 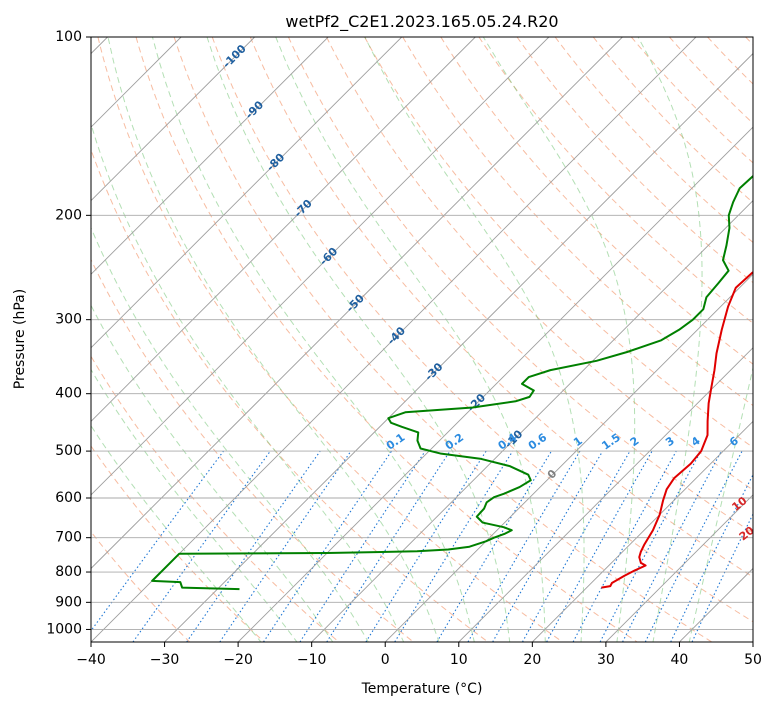 What do you see at coordinates (68, 215) in the screenshot?
I see `y-tick-label: 200` at bounding box center [68, 215].